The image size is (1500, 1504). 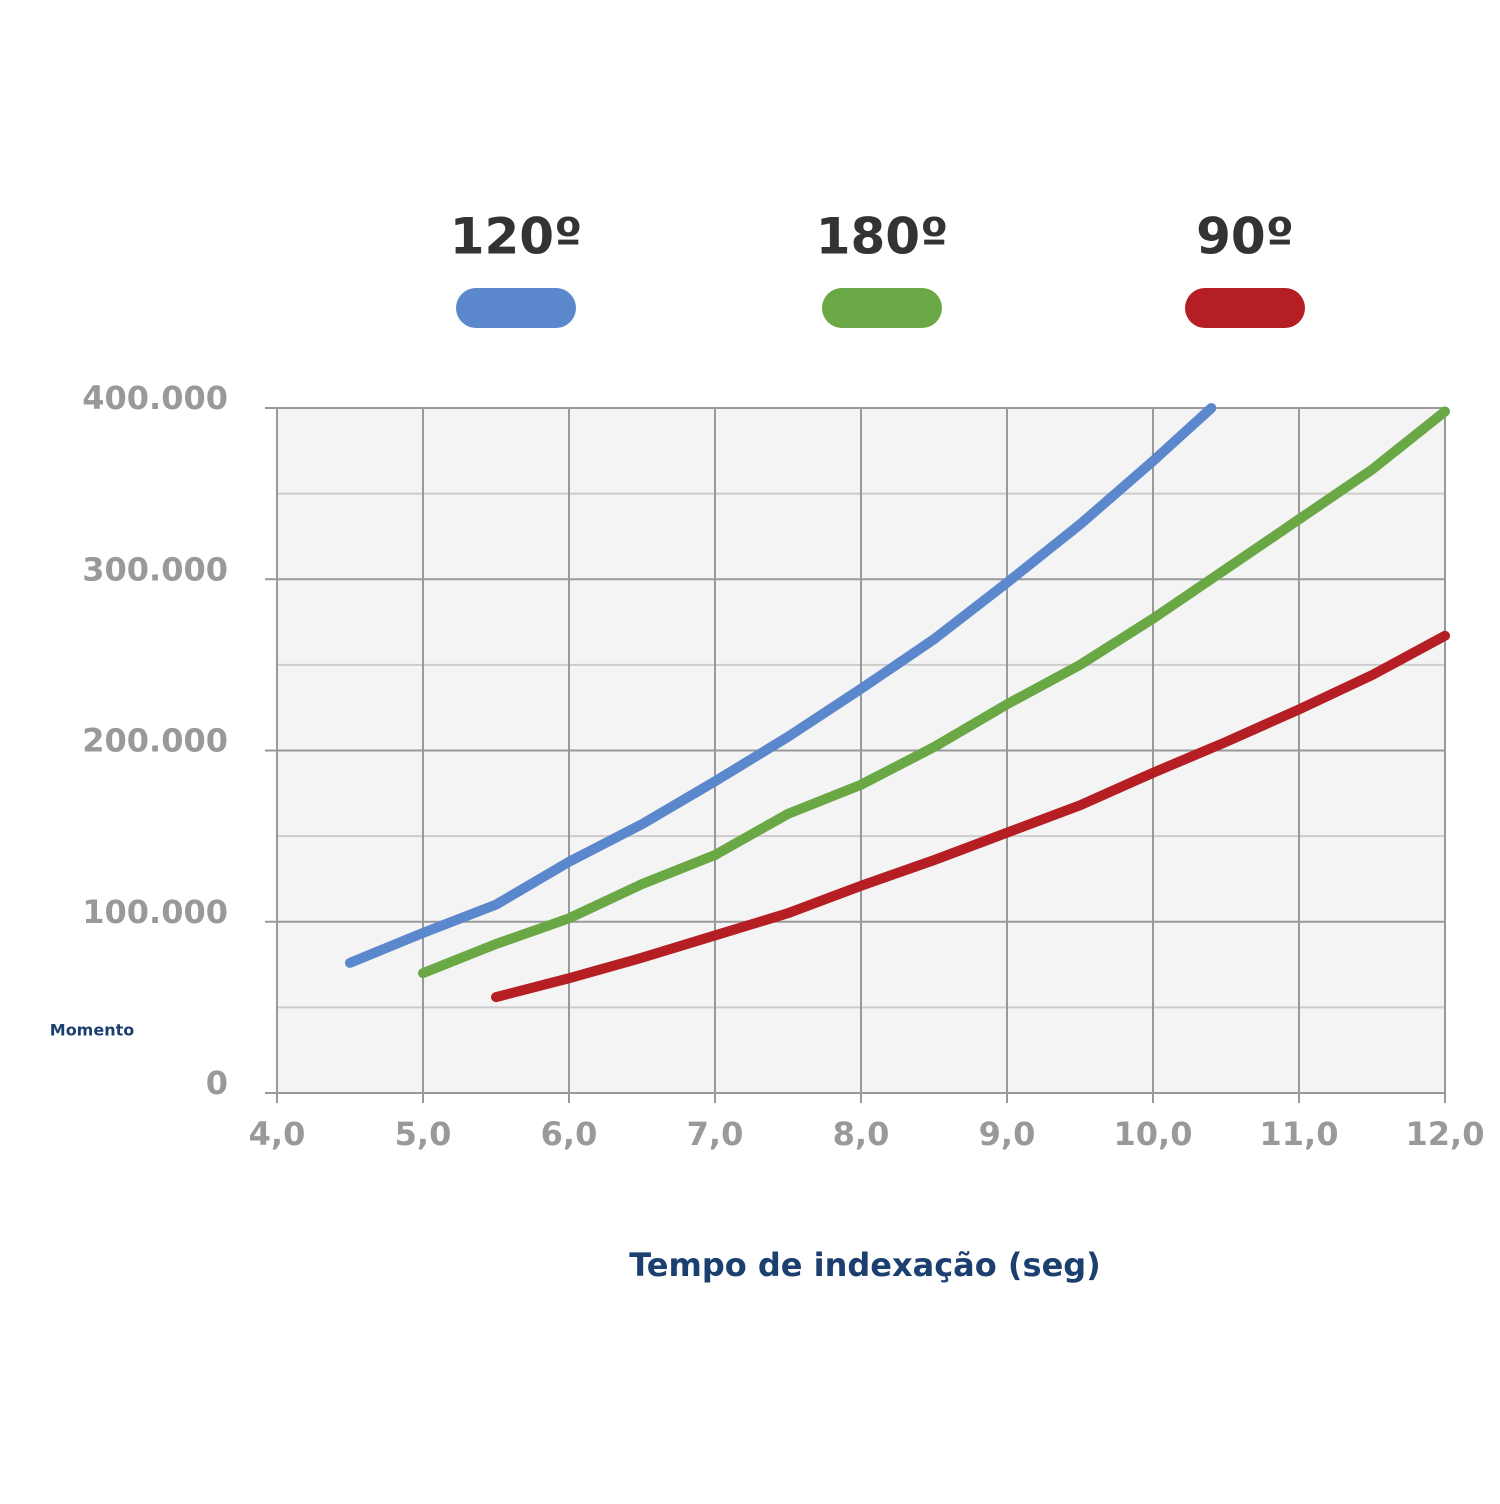 I want to click on x-tick-label: 11,0, so click(x=1299, y=1134).